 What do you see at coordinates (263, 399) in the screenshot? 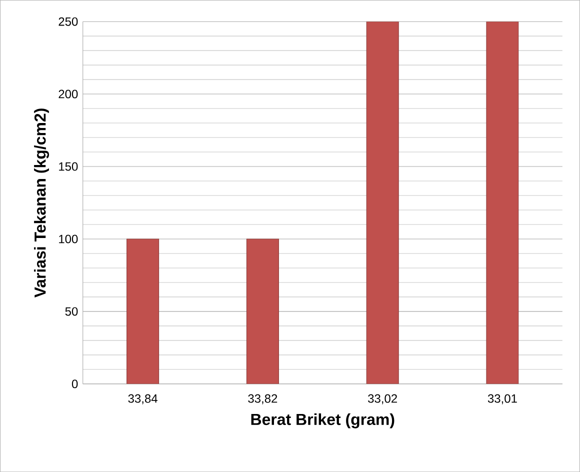
I see `x-tick-label: 33,82` at bounding box center [263, 399].